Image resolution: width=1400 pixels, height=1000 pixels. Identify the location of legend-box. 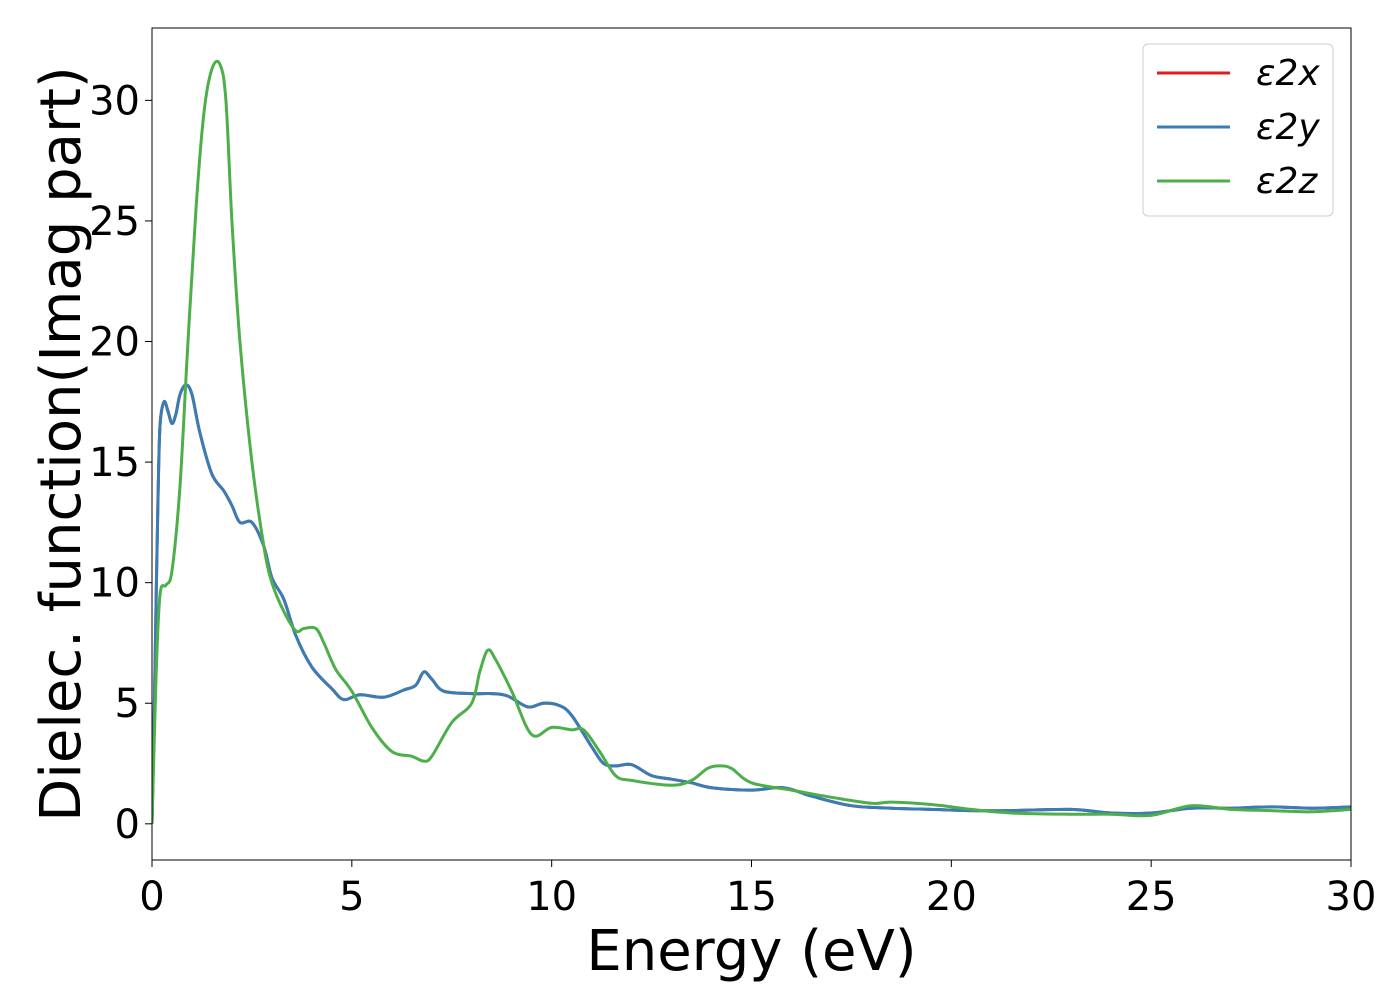
(1238, 130).